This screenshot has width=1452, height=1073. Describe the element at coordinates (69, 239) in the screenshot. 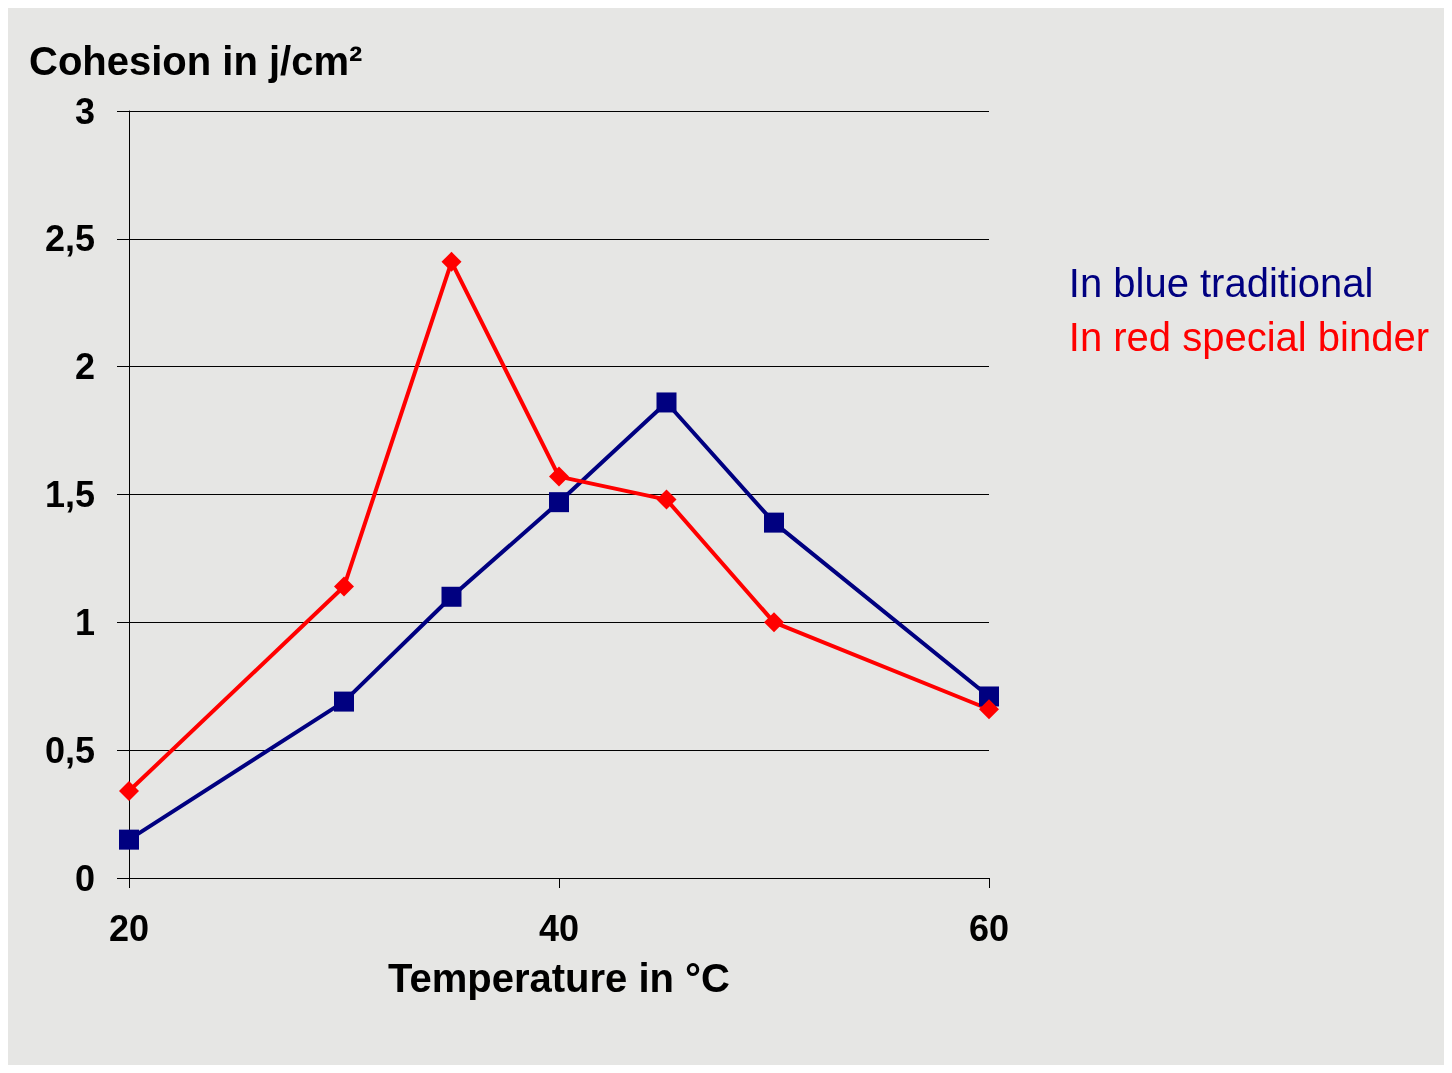

I see `y-tick-label: 2,5` at that location.